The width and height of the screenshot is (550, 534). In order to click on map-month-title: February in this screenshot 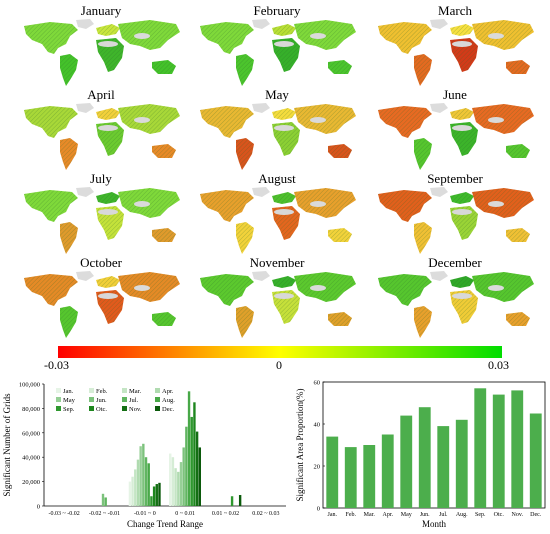, I will do `click(277, 10)`.